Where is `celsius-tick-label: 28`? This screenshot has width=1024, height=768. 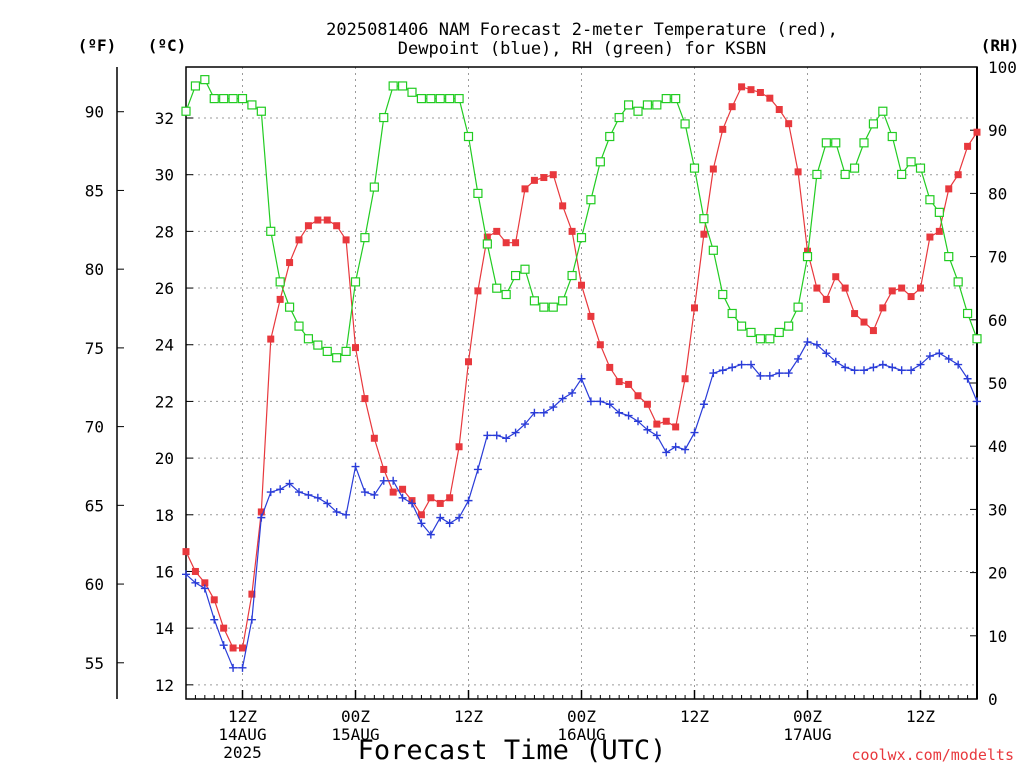 celsius-tick-label: 28 is located at coordinates (164, 231).